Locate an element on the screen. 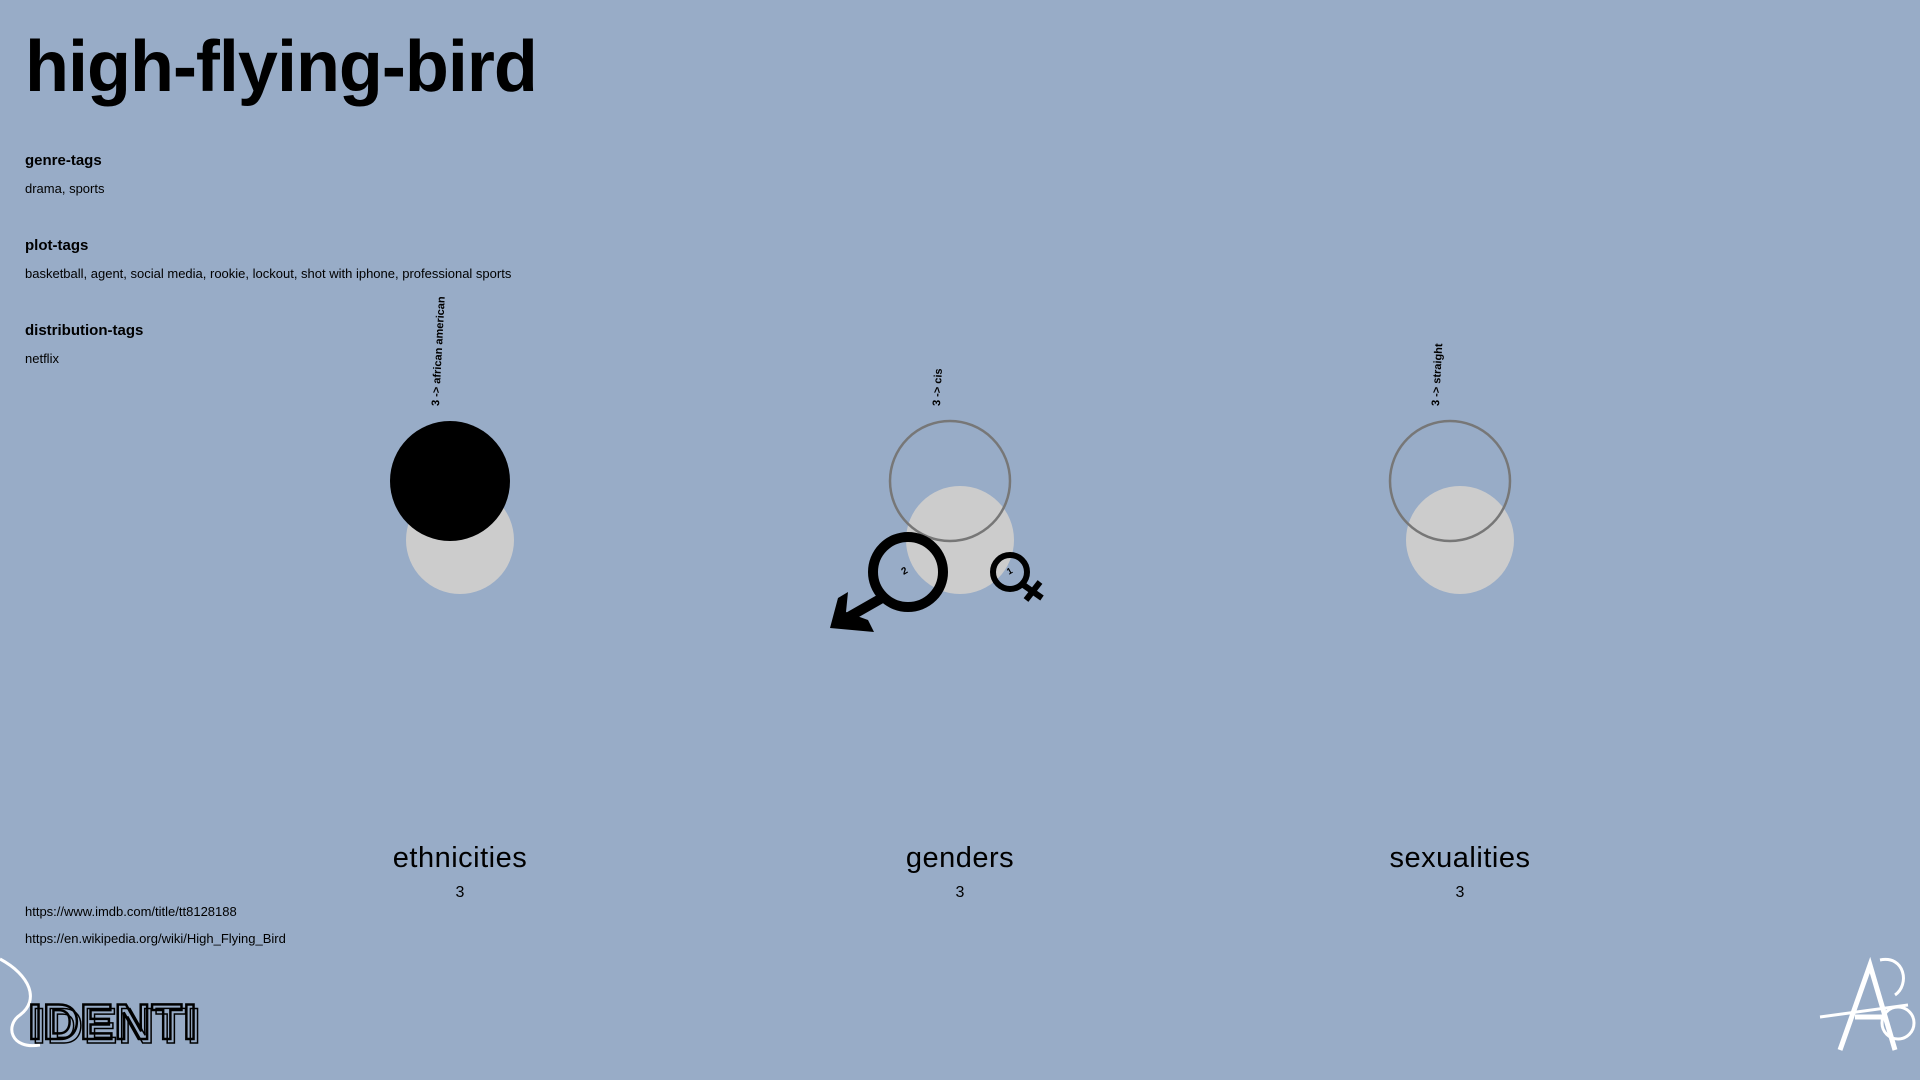  ethnicities-count: 3 is located at coordinates (460, 892).